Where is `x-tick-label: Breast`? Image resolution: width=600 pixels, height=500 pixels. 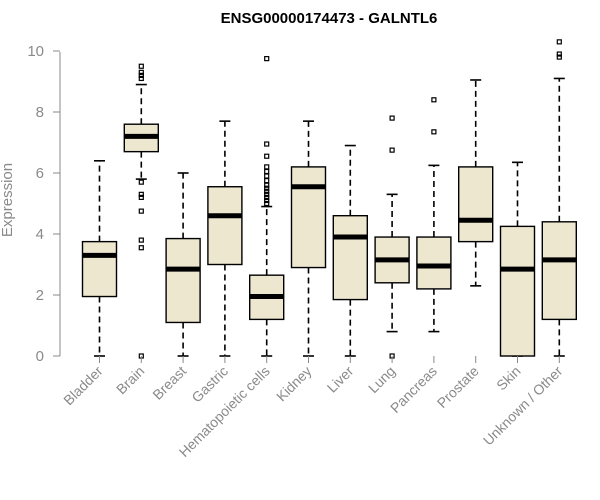 x-tick-label: Breast is located at coordinates (169, 383).